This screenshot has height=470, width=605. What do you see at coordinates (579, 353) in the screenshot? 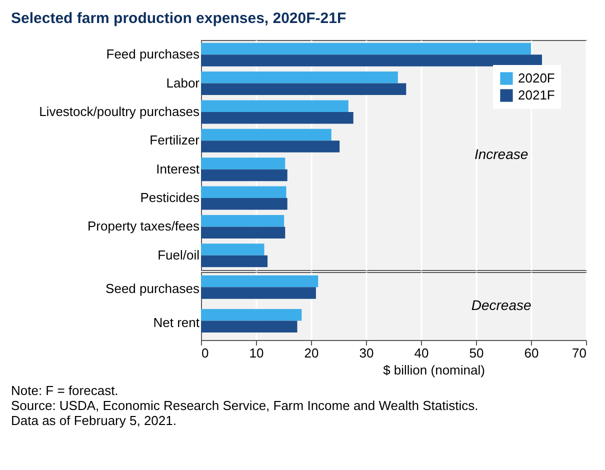
I see `x-tick-label: 70` at bounding box center [579, 353].